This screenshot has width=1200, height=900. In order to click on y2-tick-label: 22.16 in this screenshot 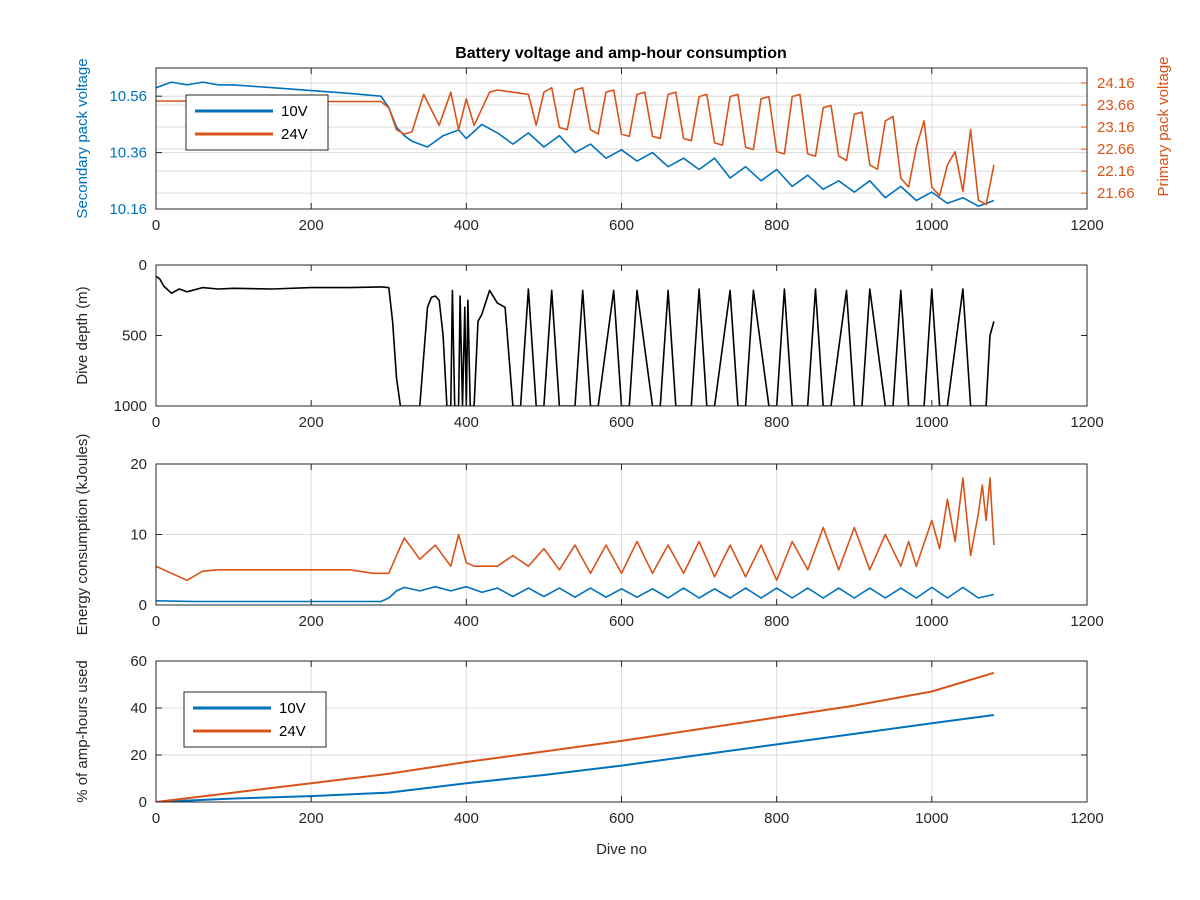, I will do `click(1116, 171)`.